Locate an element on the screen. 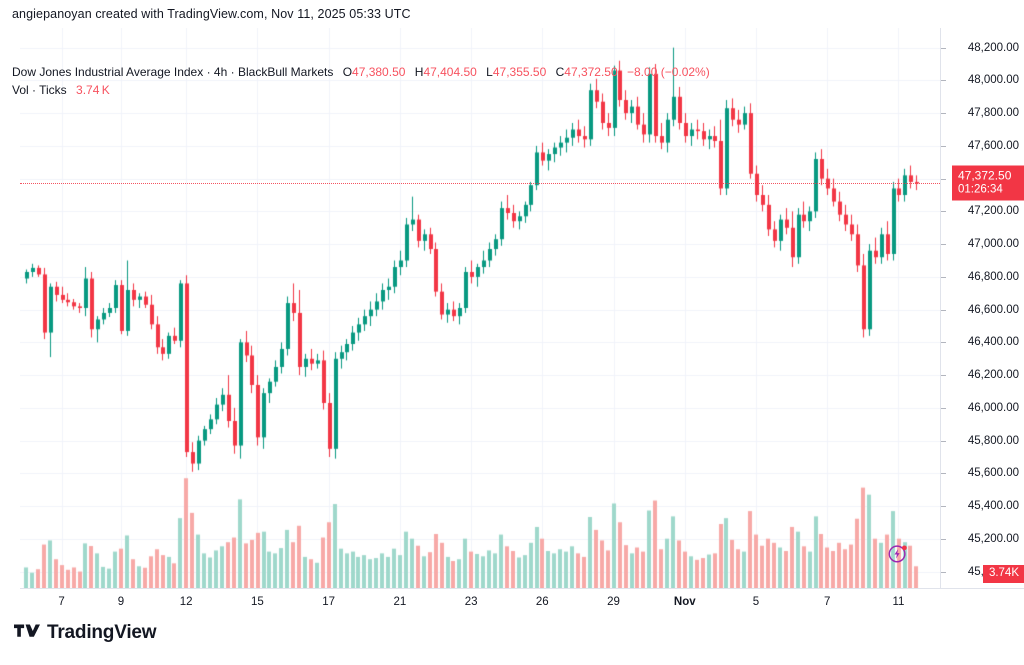 This screenshot has height=665, width=1024. price-axis-label: 47,600.00 is located at coordinates (993, 145).